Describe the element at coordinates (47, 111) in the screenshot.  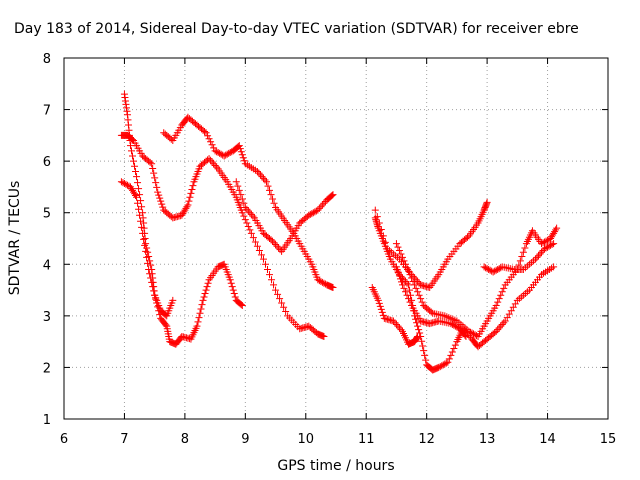
I see `y-tick-label: 7` at that location.